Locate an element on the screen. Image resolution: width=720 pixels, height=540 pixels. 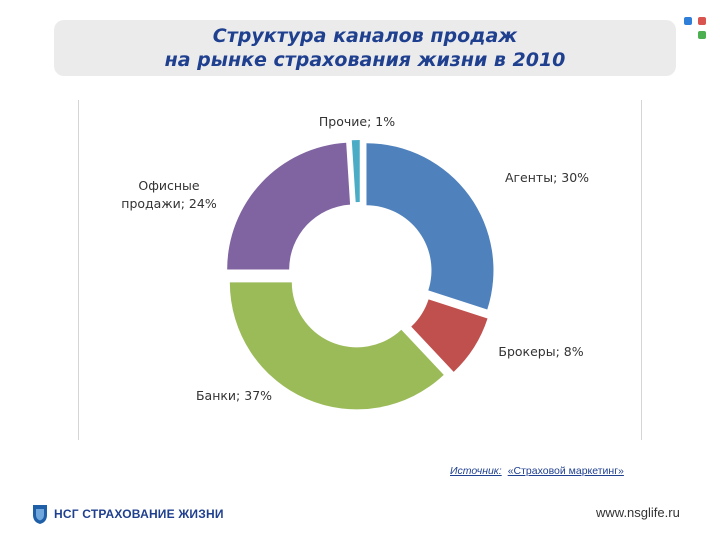
slice-label-2: Банки; 37% is located at coordinates (234, 395).